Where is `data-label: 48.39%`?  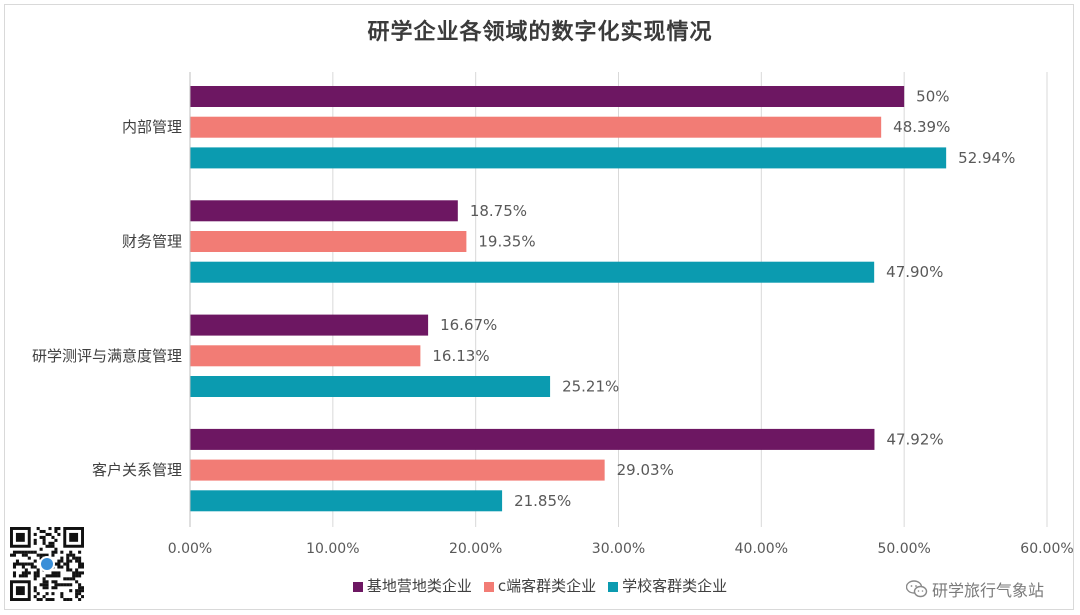
data-label: 48.39% is located at coordinates (921, 127).